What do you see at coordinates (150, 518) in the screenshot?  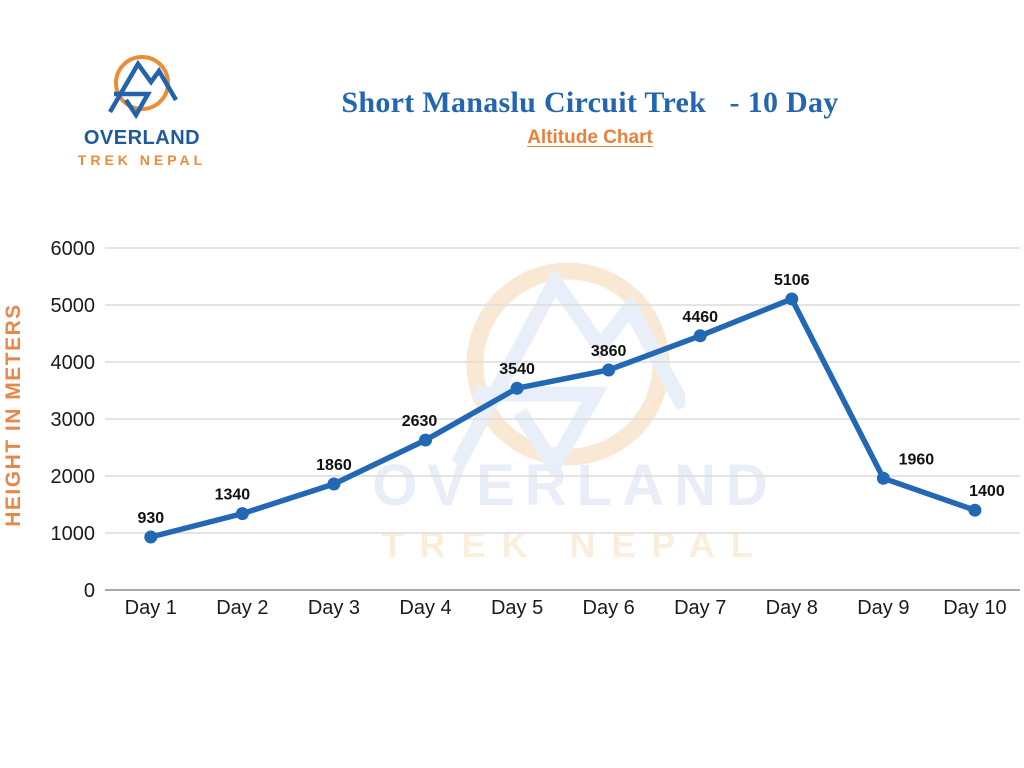 I see `data-point-label: 930` at bounding box center [150, 518].